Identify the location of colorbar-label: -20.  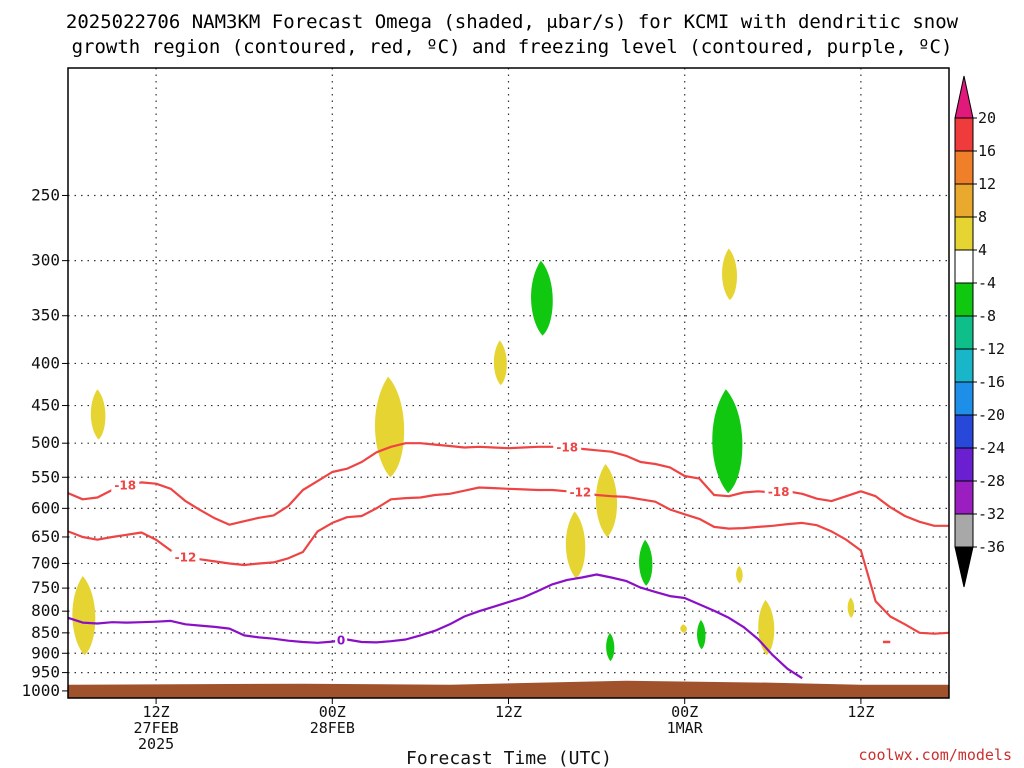
(991, 415).